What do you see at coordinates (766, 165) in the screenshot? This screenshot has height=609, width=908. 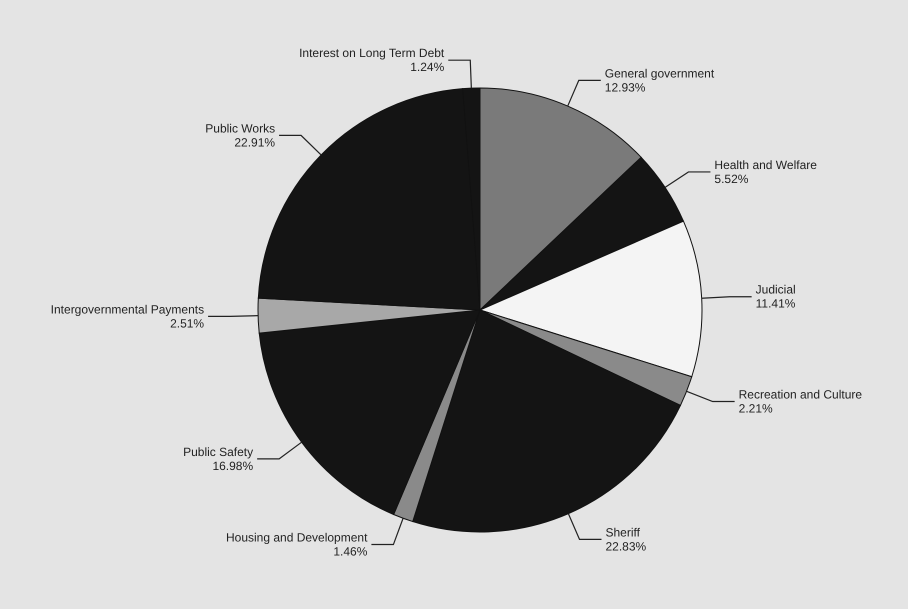 I see `slice-label: Health and Welfare` at bounding box center [766, 165].